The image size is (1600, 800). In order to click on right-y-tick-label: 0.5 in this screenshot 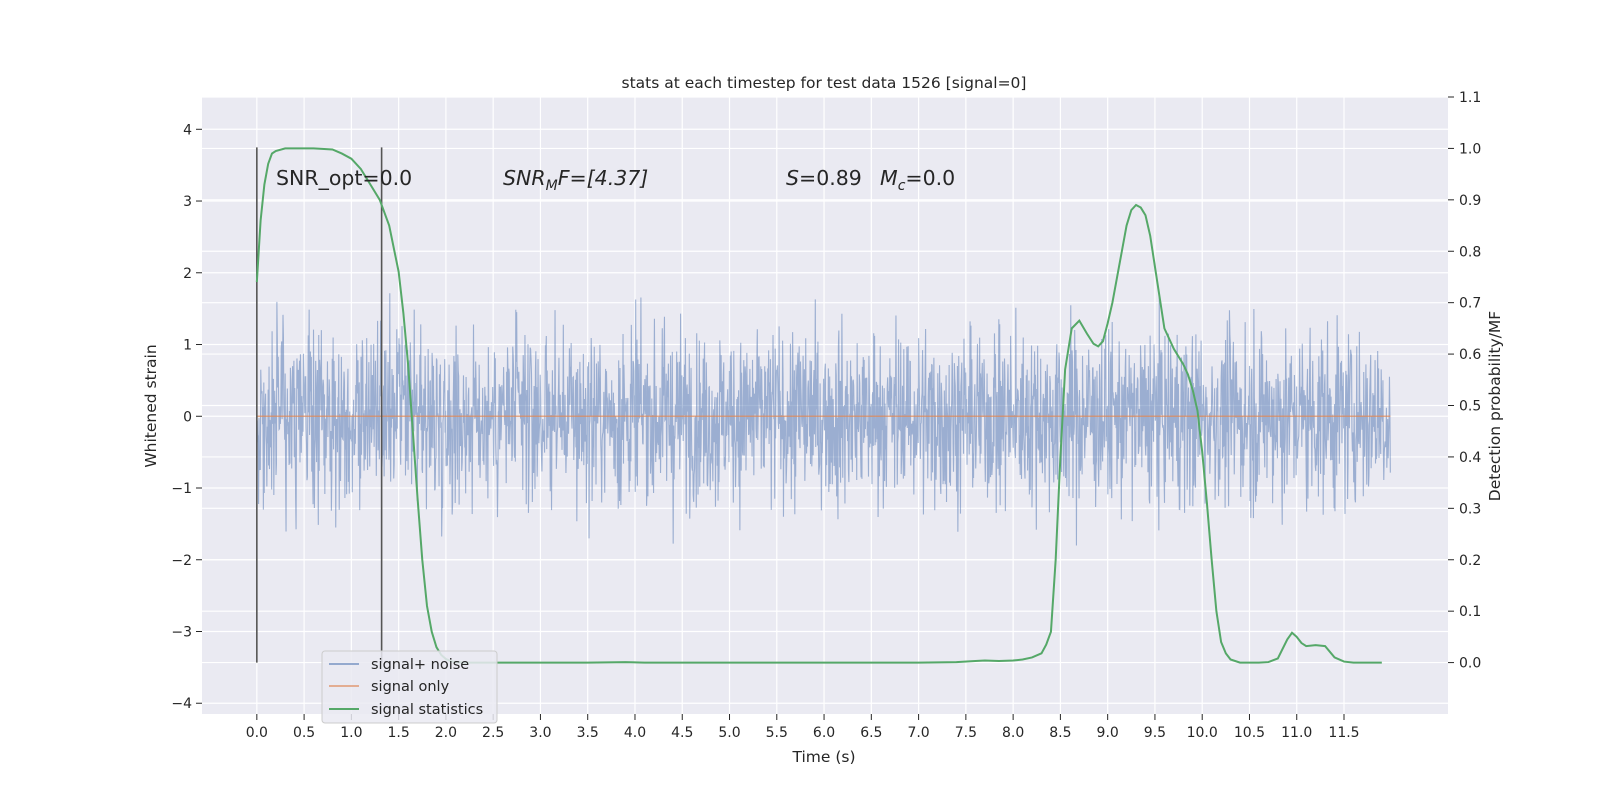, I will do `click(1470, 407)`.